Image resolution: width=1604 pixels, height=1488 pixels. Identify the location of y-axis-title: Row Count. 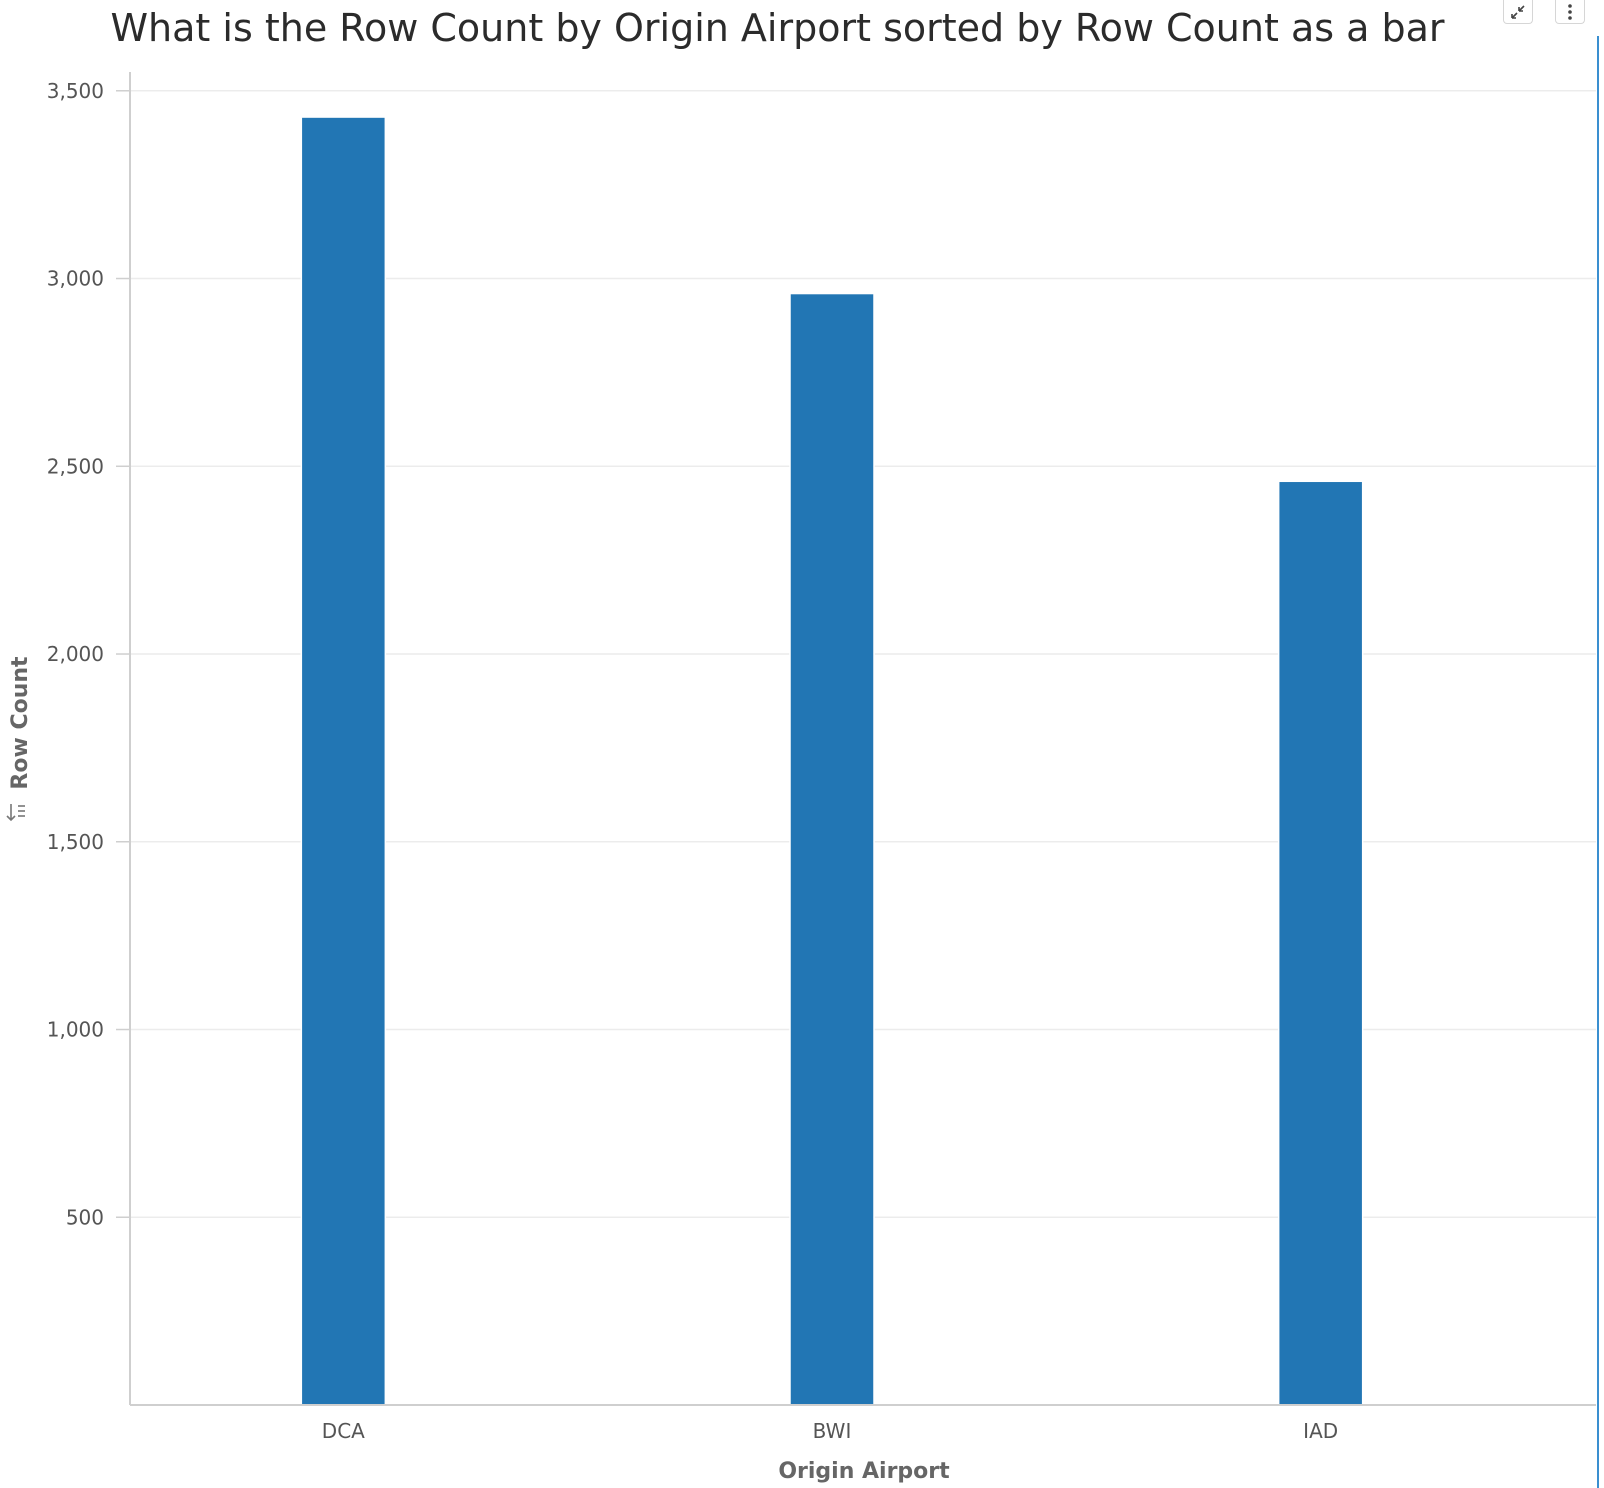
(20, 723).